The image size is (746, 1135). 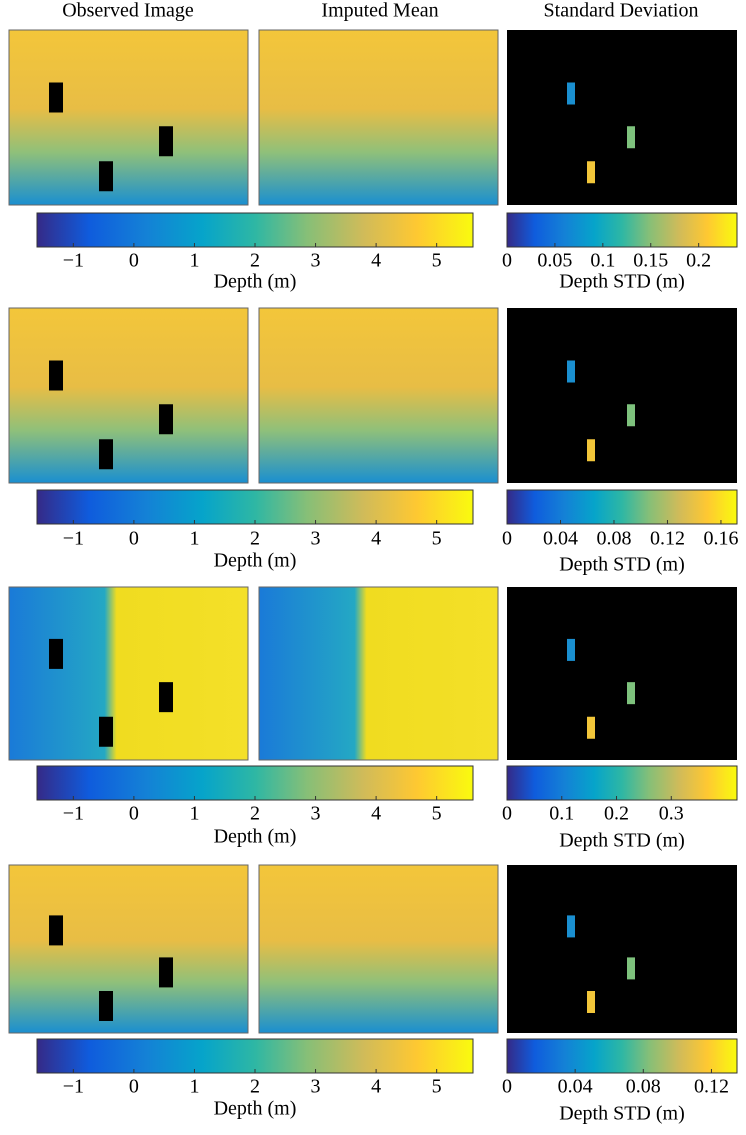 I want to click on tick-label: 0.16, so click(x=720, y=539).